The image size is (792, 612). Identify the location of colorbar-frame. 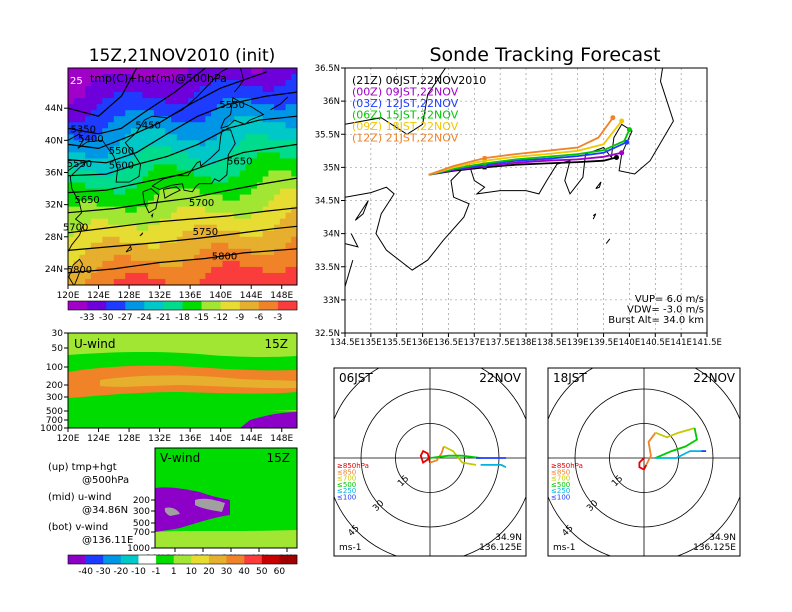
(182, 305).